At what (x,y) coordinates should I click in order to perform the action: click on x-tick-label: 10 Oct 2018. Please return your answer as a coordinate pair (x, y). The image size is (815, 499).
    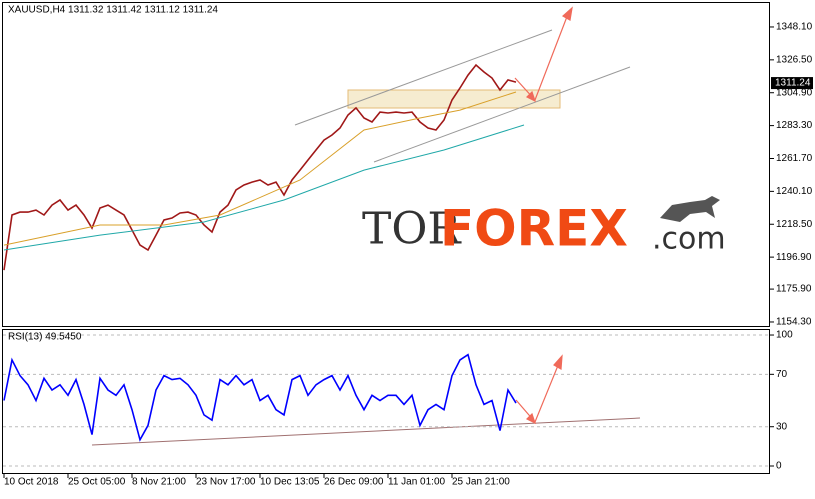
    Looking at the image, I should click on (31, 482).